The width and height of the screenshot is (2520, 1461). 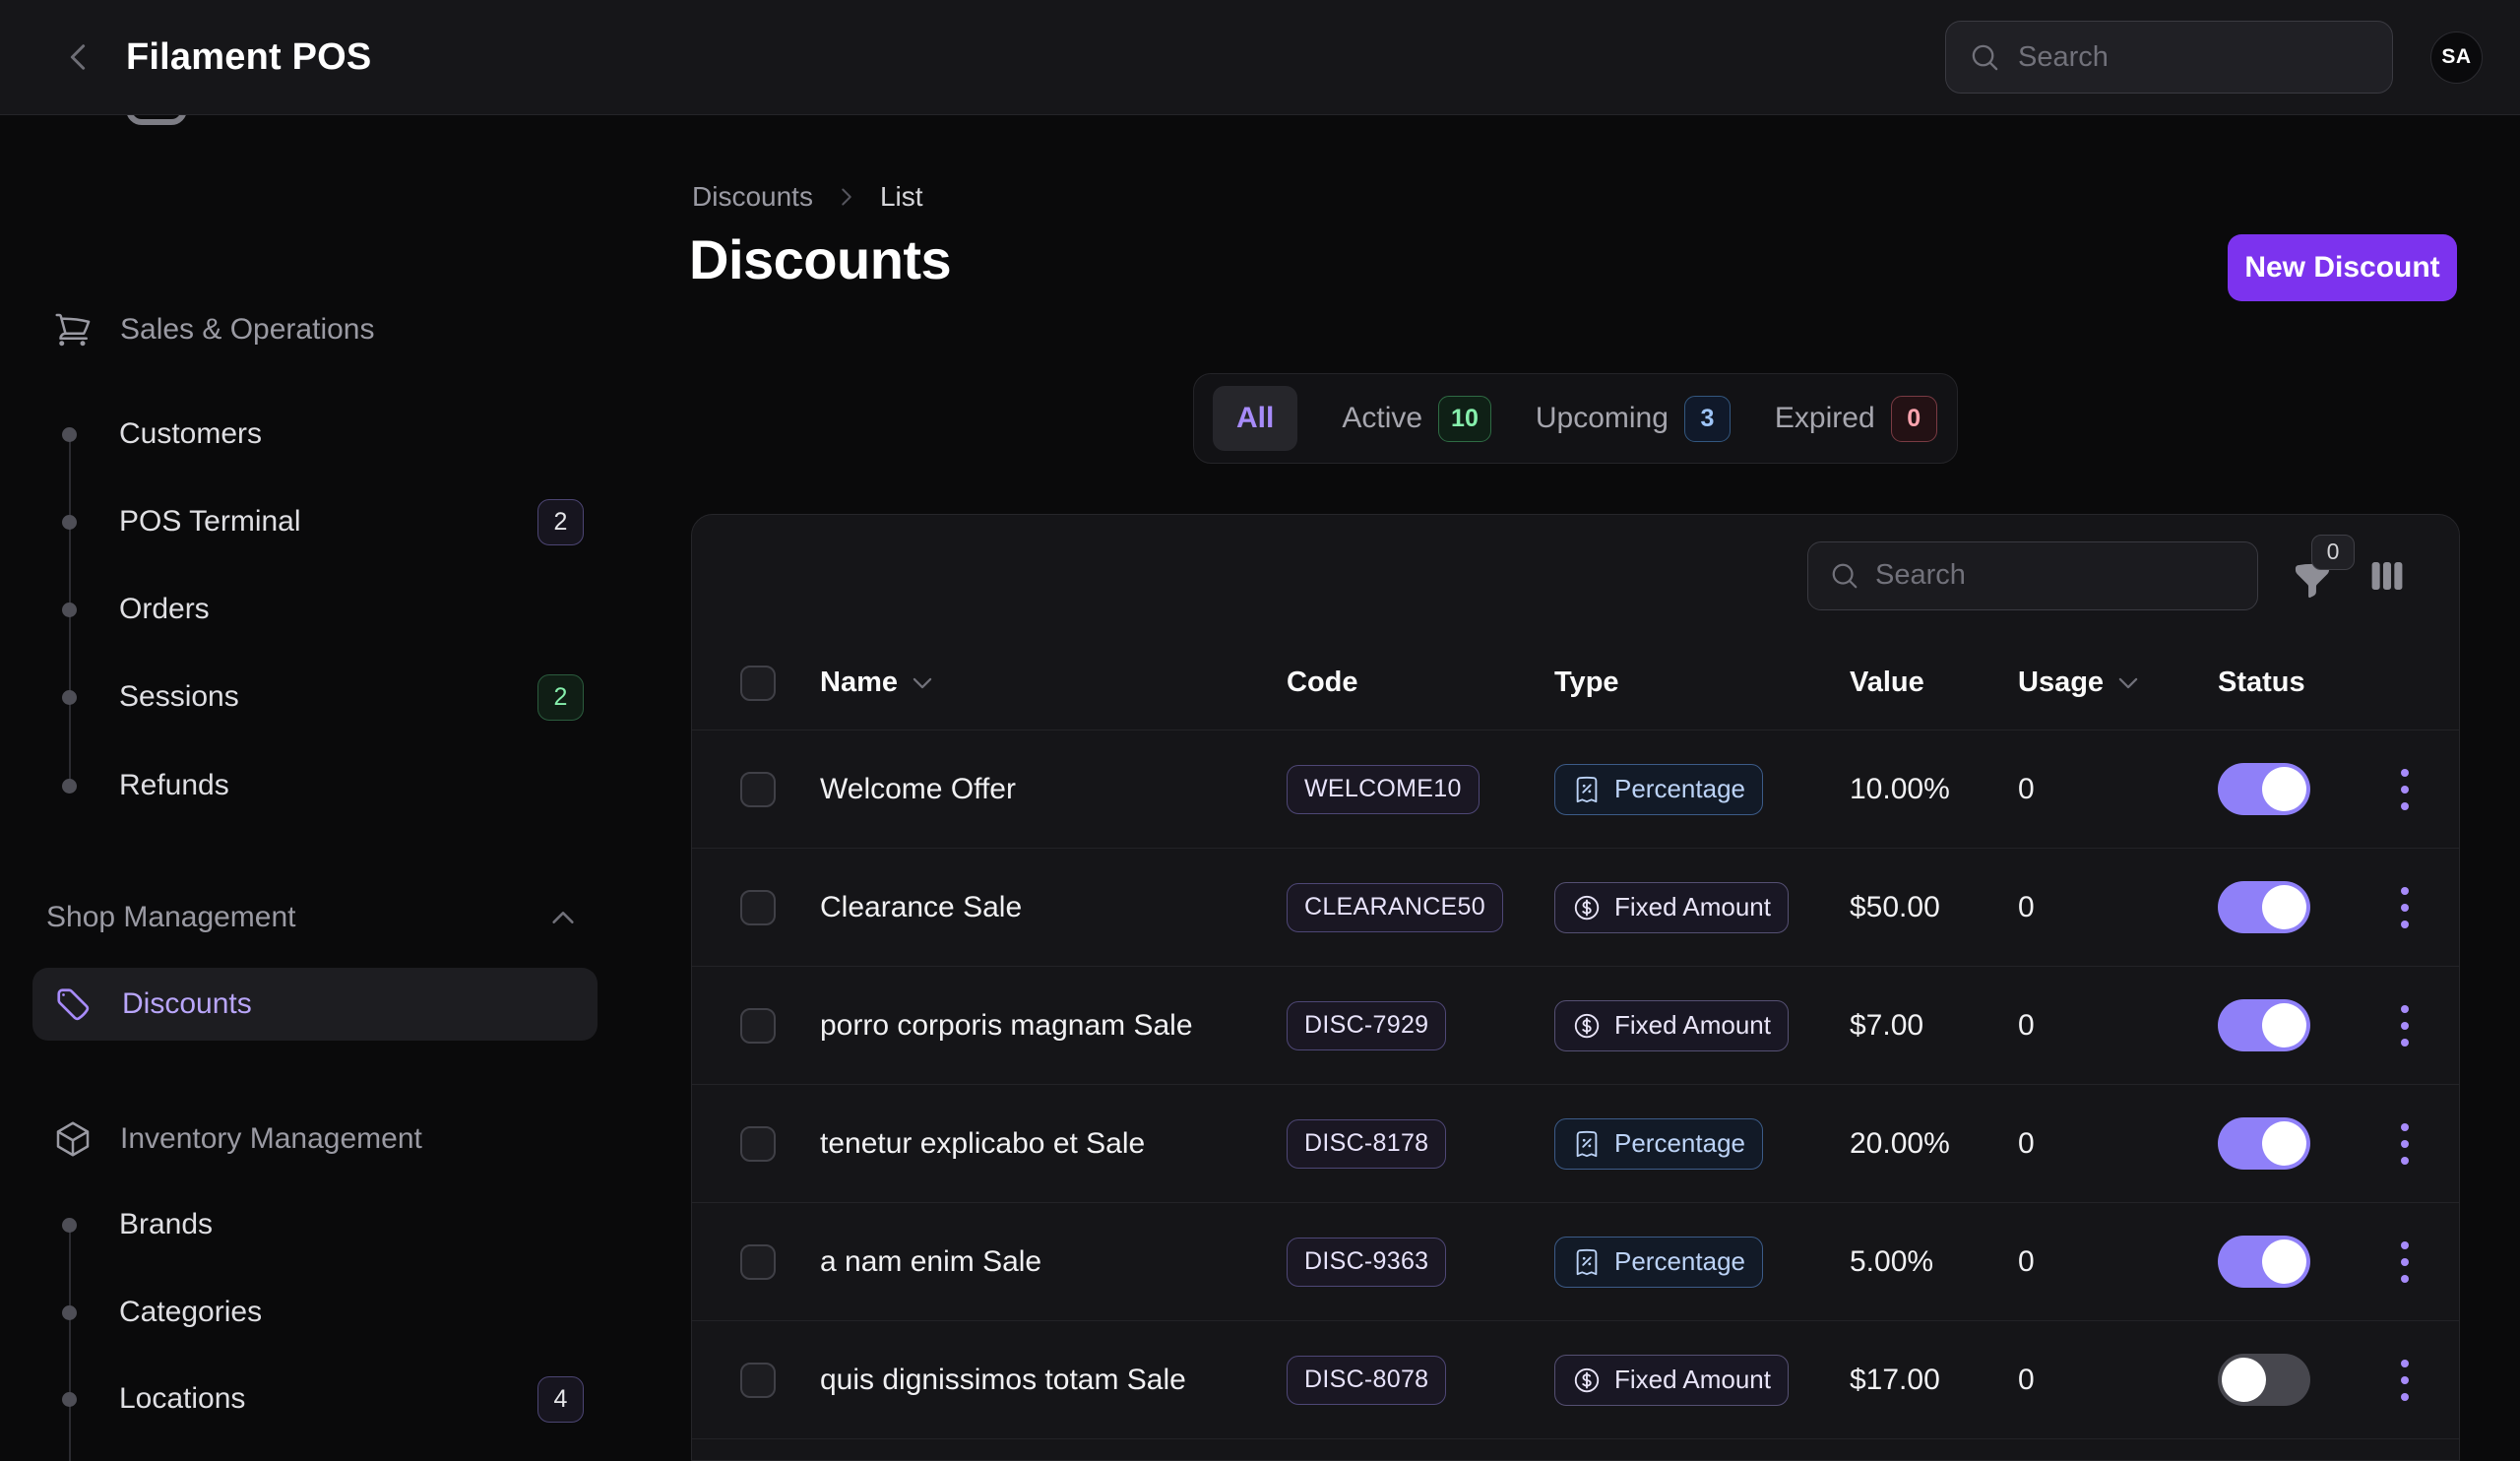 I want to click on code-badge: DISC-8078, so click(x=1367, y=1380).